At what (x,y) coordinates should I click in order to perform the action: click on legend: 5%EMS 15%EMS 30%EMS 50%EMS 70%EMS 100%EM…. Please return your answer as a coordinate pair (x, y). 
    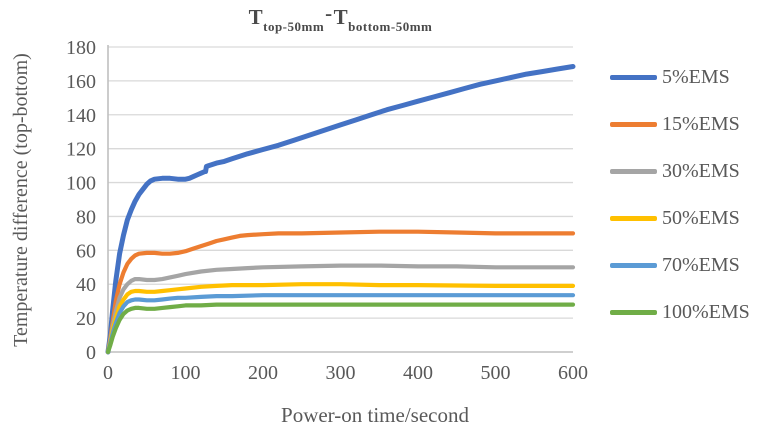
    Looking at the image, I should click on (685, 195).